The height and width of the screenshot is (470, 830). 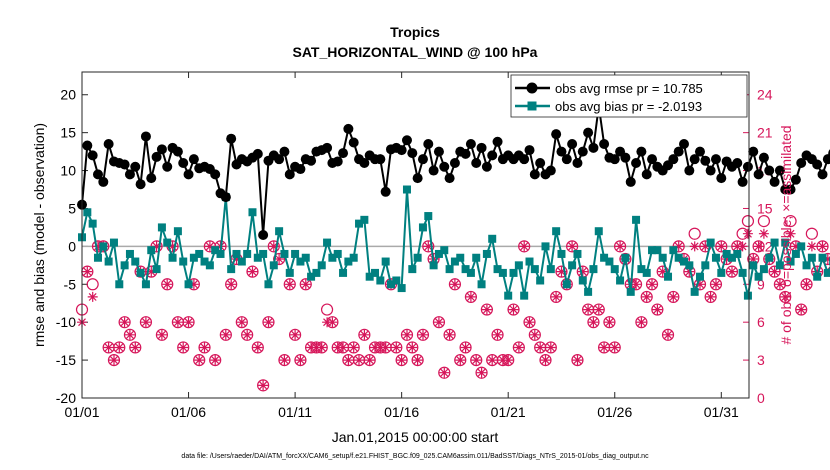 What do you see at coordinates (39, 235) in the screenshot?
I see `y-axis-label: rmse and bias (model - observation)` at bounding box center [39, 235].